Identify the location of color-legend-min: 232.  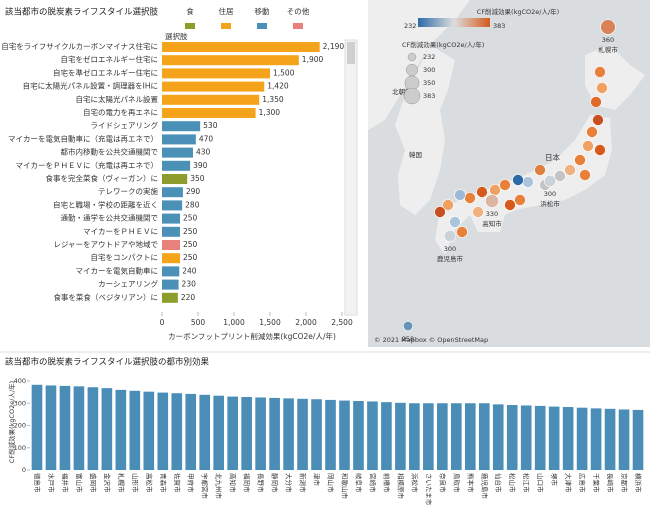
(410, 26).